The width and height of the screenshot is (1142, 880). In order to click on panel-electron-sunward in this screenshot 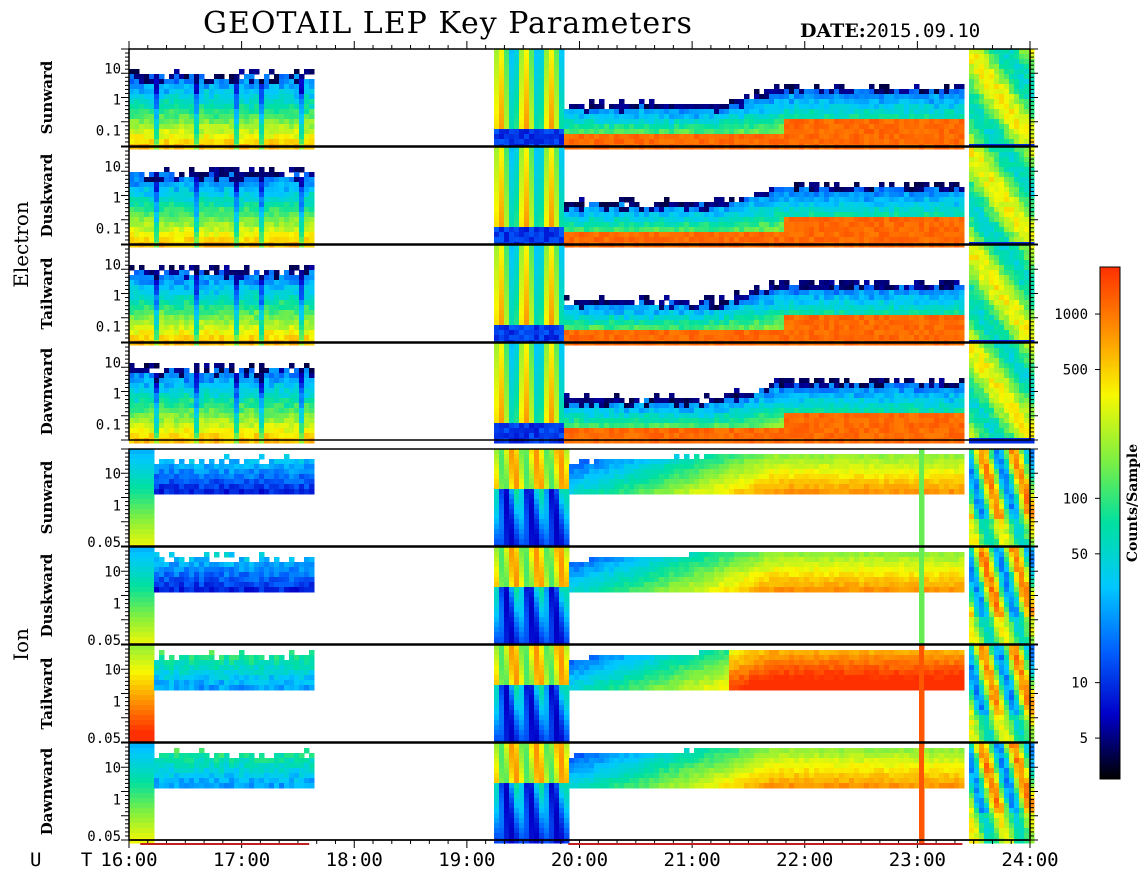, I will do `click(582, 99)`.